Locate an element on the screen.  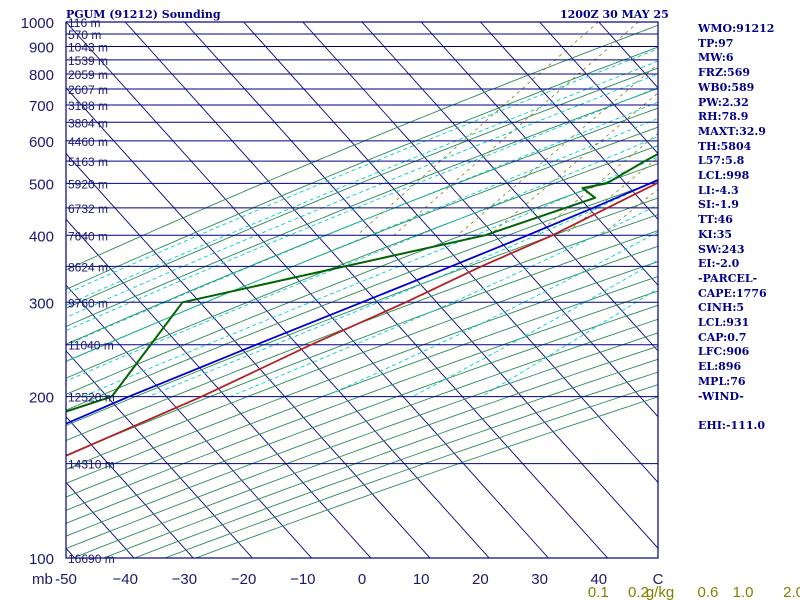
height-label: 570 m is located at coordinates (84, 35).